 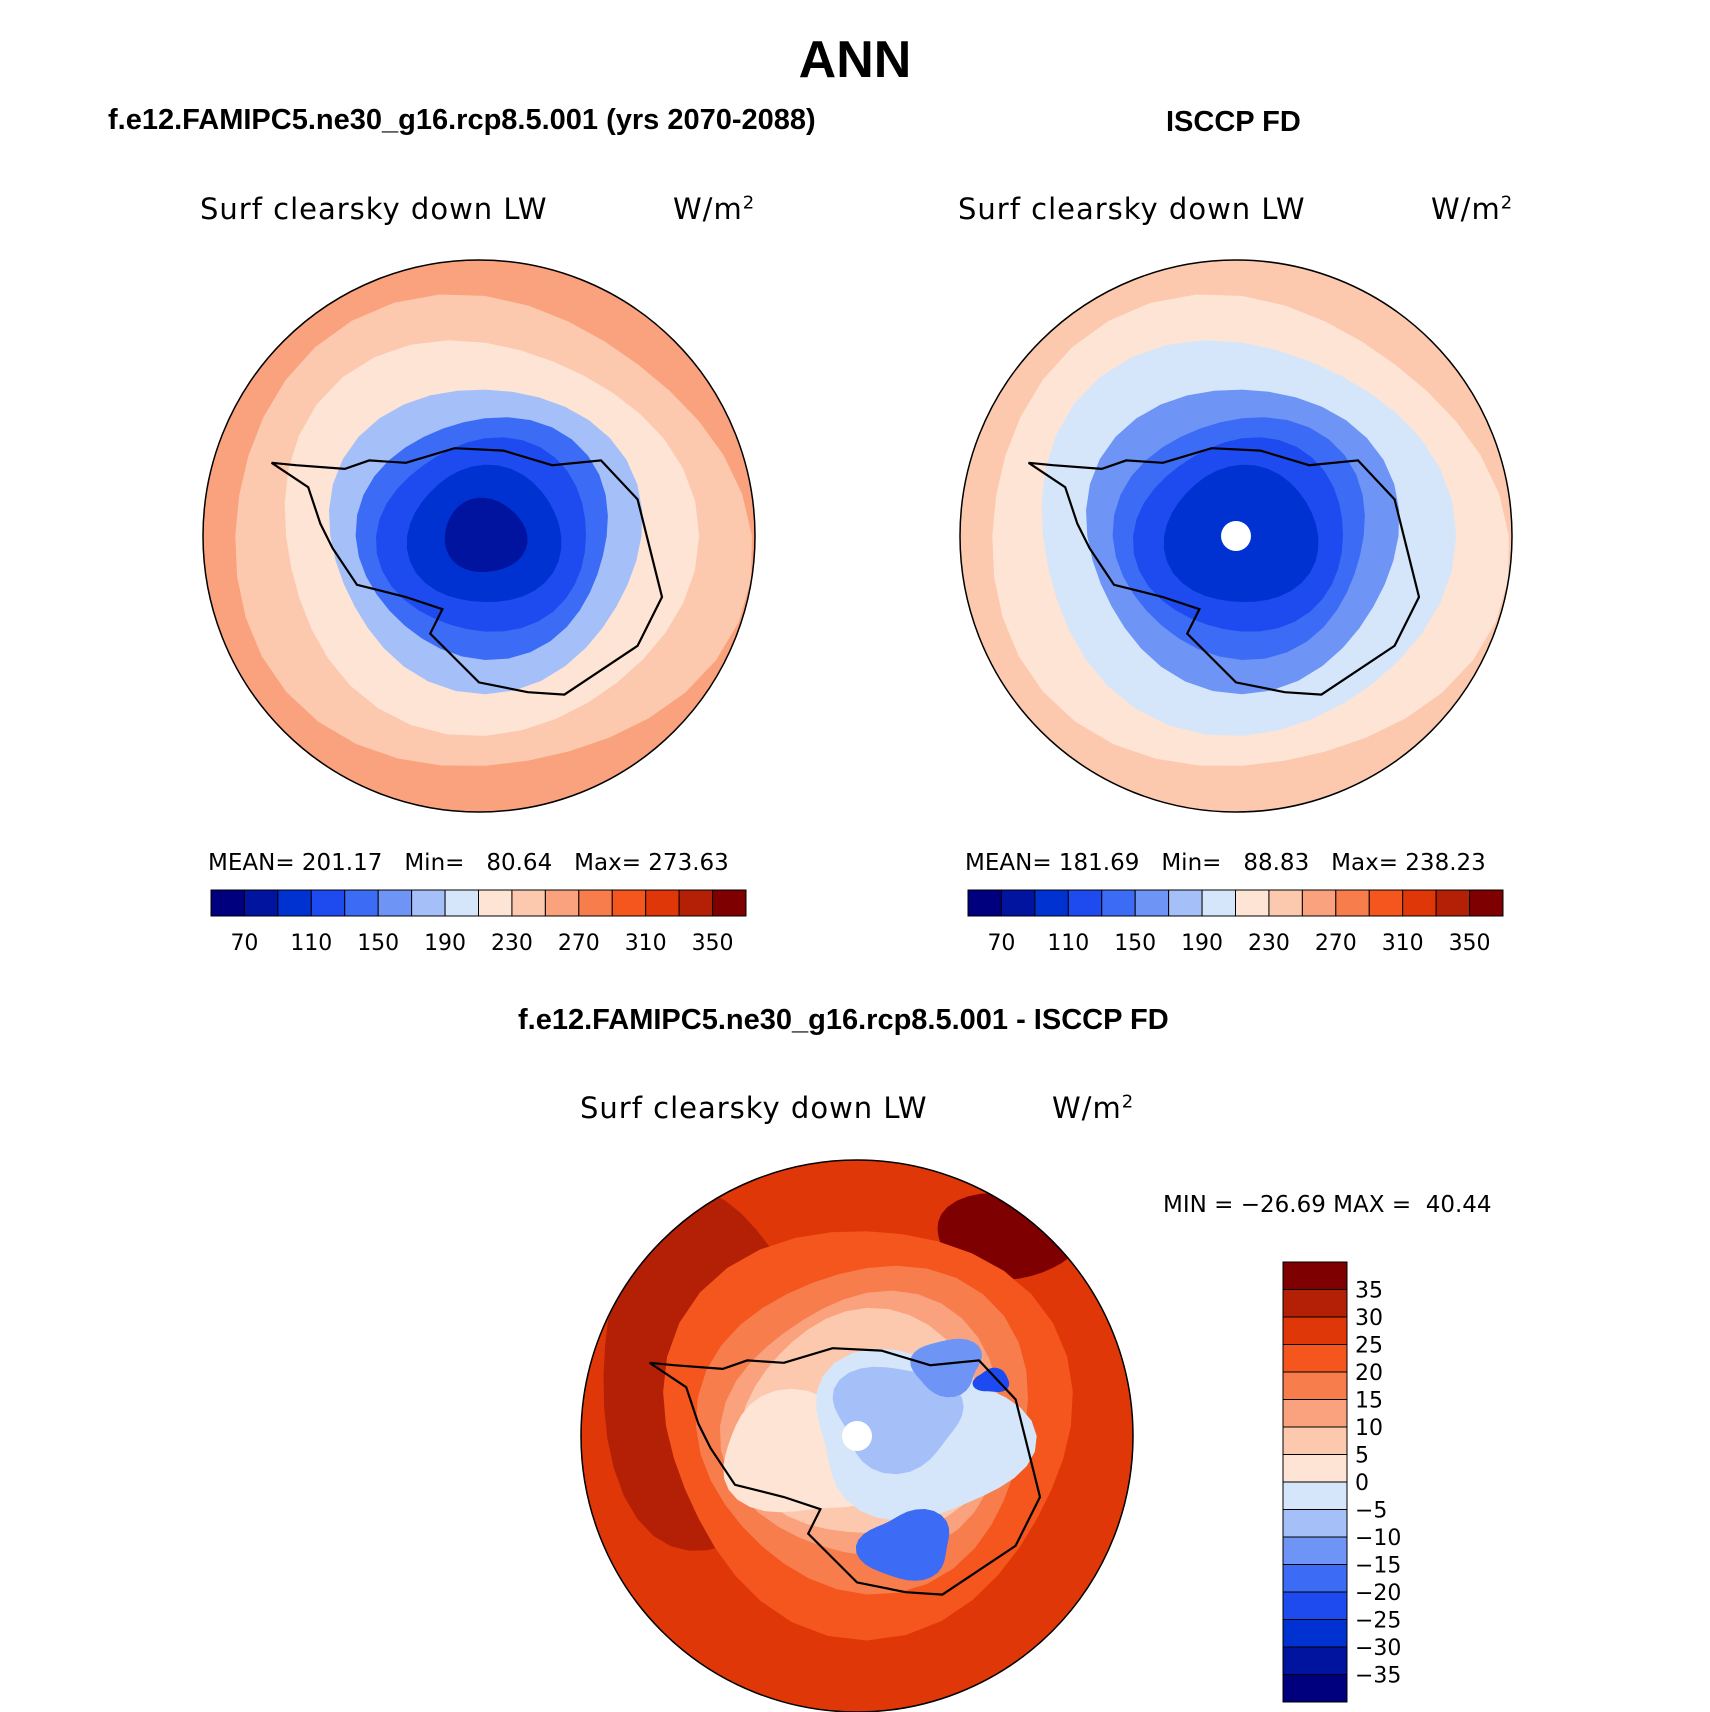 What do you see at coordinates (1371, 1511) in the screenshot?
I see `colorbar-tick-label: −5` at bounding box center [1371, 1511].